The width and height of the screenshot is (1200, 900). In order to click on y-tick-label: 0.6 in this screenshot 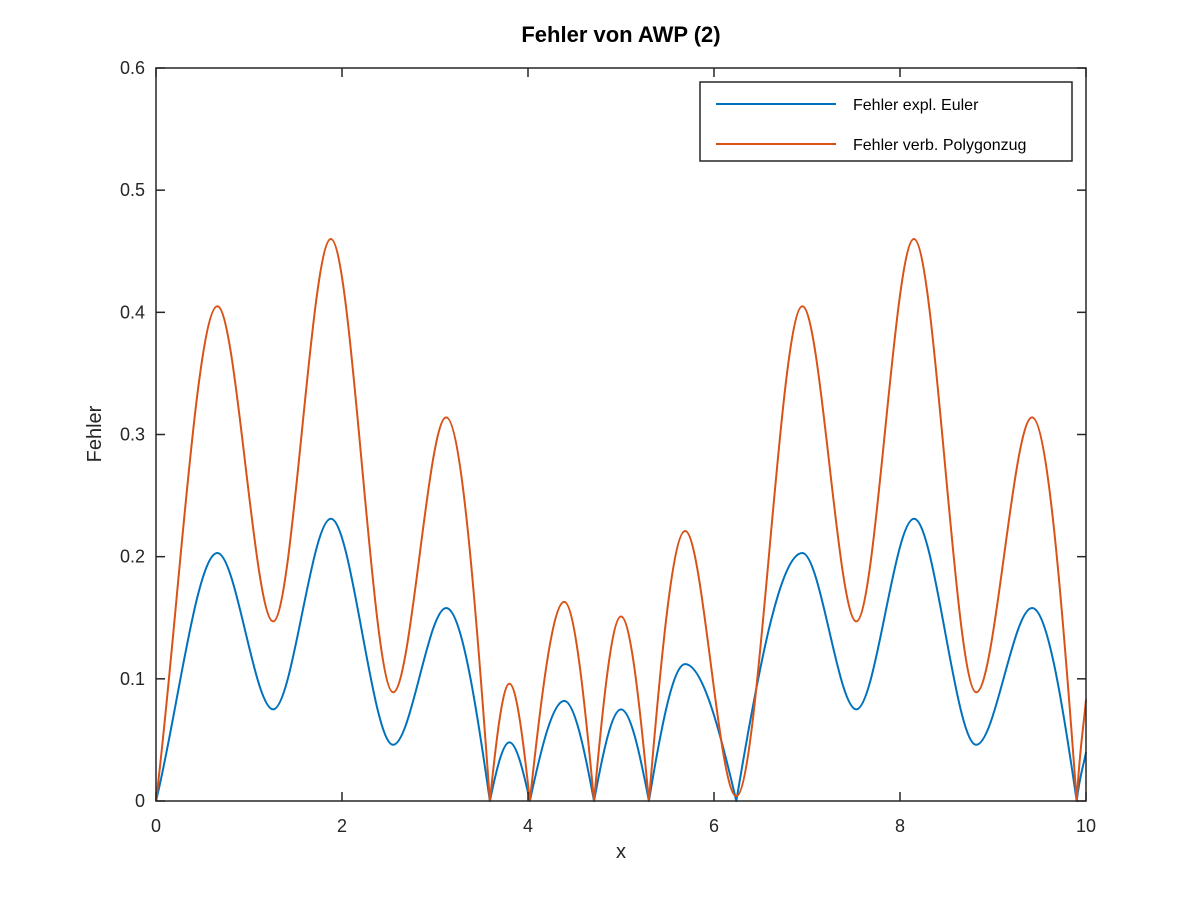, I will do `click(132, 68)`.